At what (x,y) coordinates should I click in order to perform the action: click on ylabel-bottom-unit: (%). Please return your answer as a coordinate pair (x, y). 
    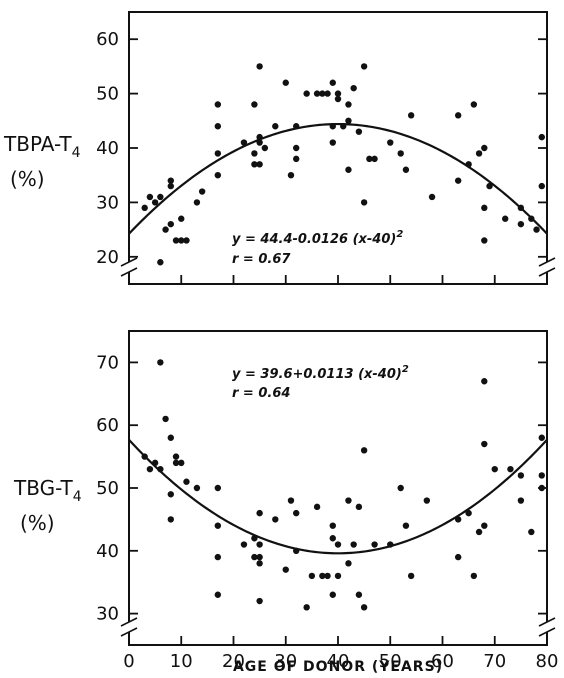
    Looking at the image, I should click on (37, 523).